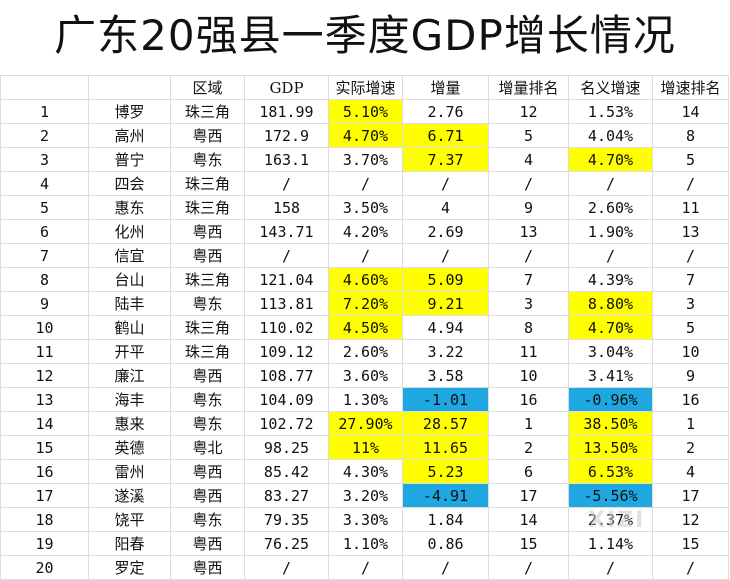  I want to click on table-row: 16 雷州 粤西 85.42 4.30% 5.23 6 6.53% 4, so click(364, 471).